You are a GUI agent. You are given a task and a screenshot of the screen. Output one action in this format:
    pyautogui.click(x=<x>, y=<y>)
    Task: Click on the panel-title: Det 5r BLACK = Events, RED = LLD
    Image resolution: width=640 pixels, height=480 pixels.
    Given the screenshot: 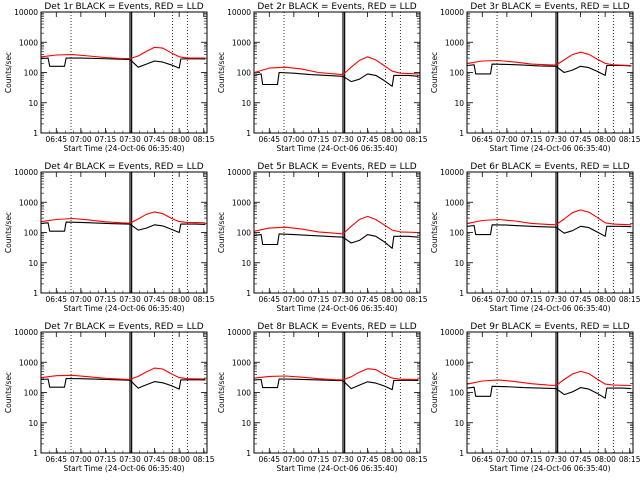 What is the action you would take?
    pyautogui.click(x=336, y=167)
    